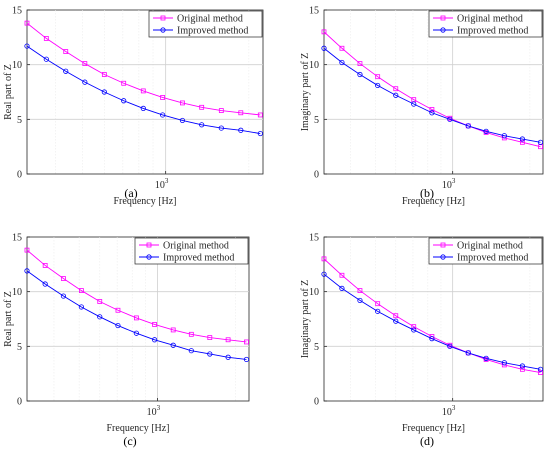 The image size is (550, 452). Describe the element at coordinates (427, 193) in the screenshot. I see `panel-caption: (b)` at that location.